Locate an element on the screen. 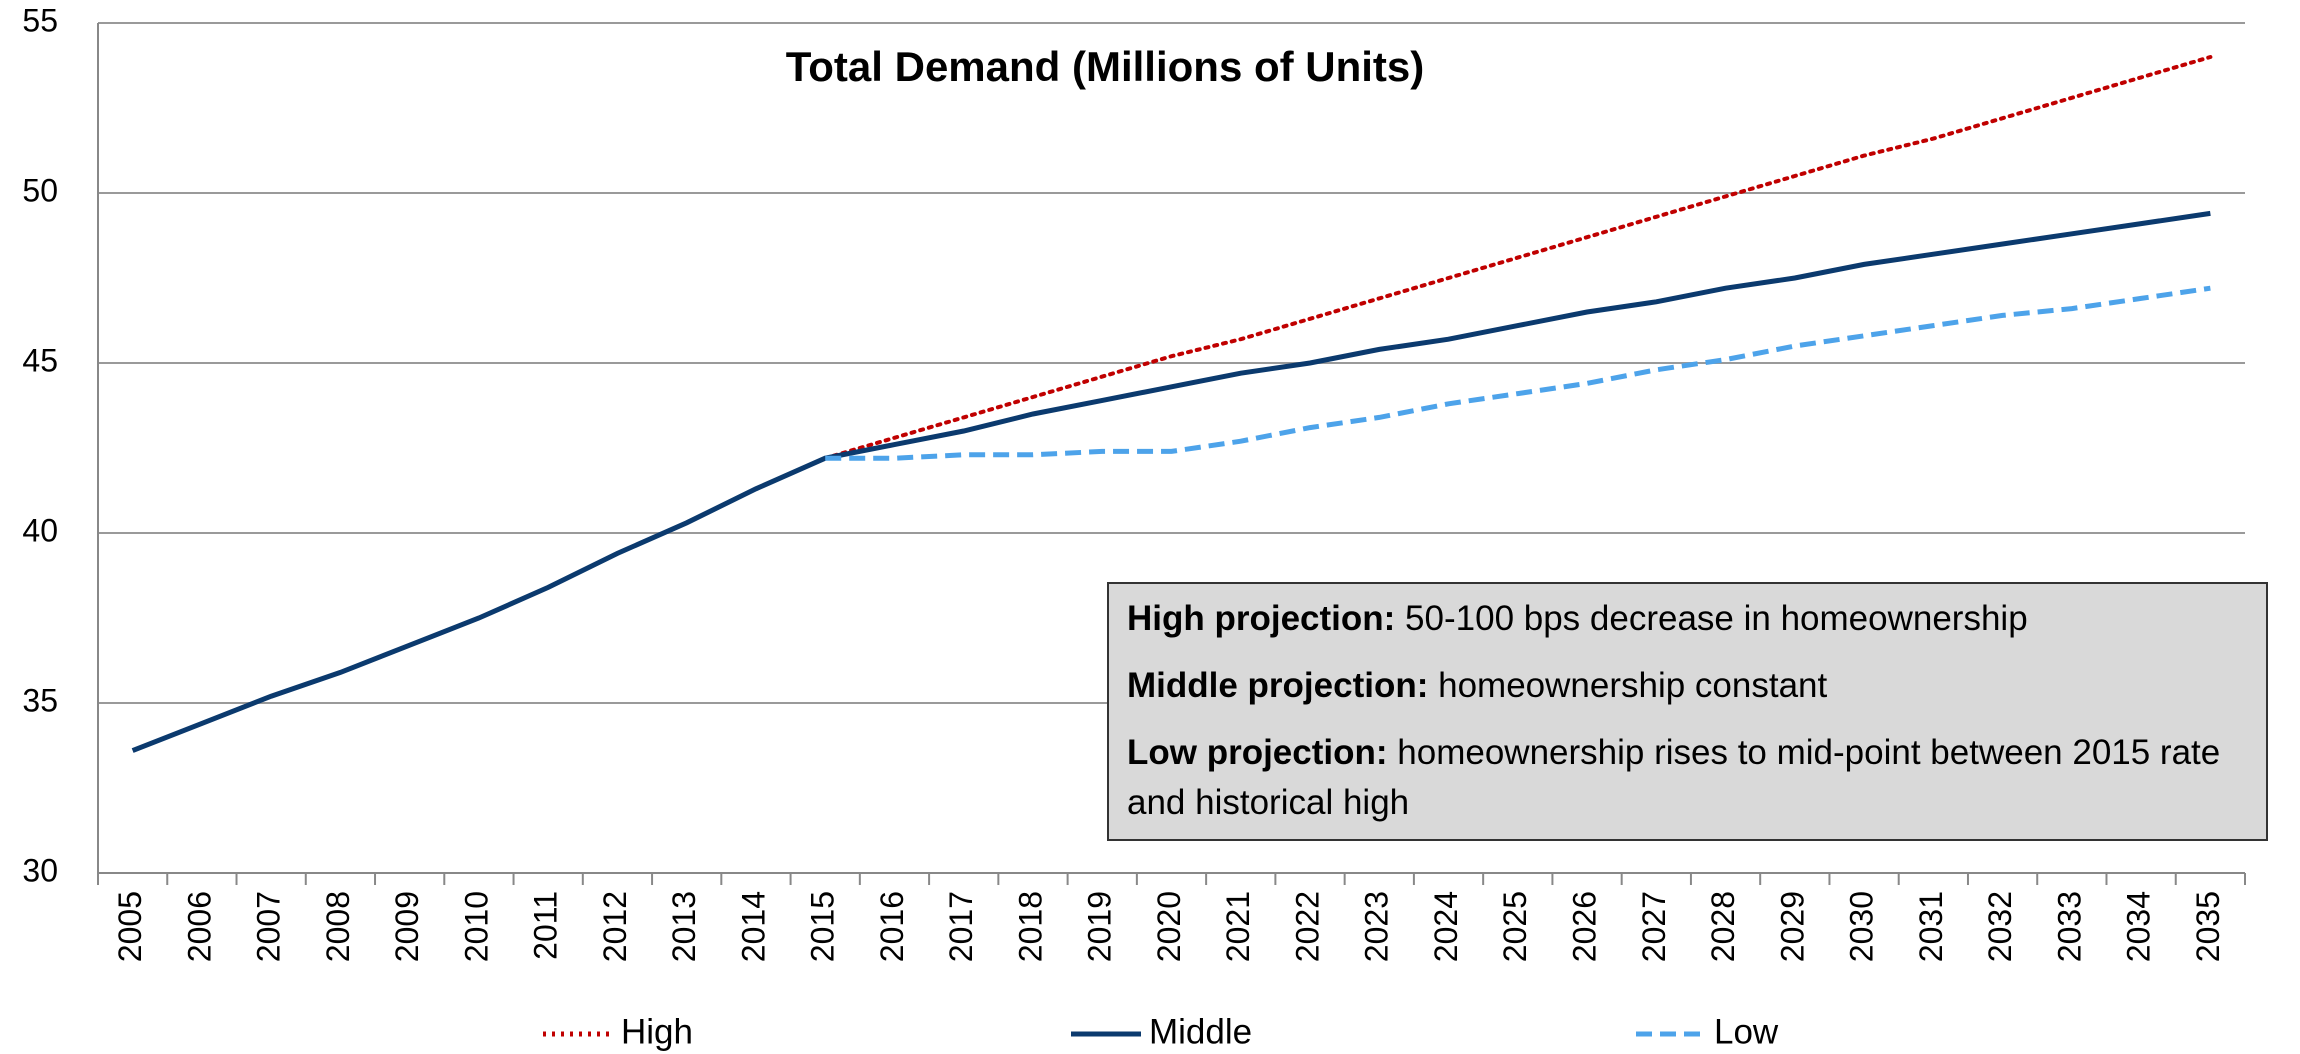 The image size is (2300, 1054). x-tick-label: 2013 is located at coordinates (684, 926).